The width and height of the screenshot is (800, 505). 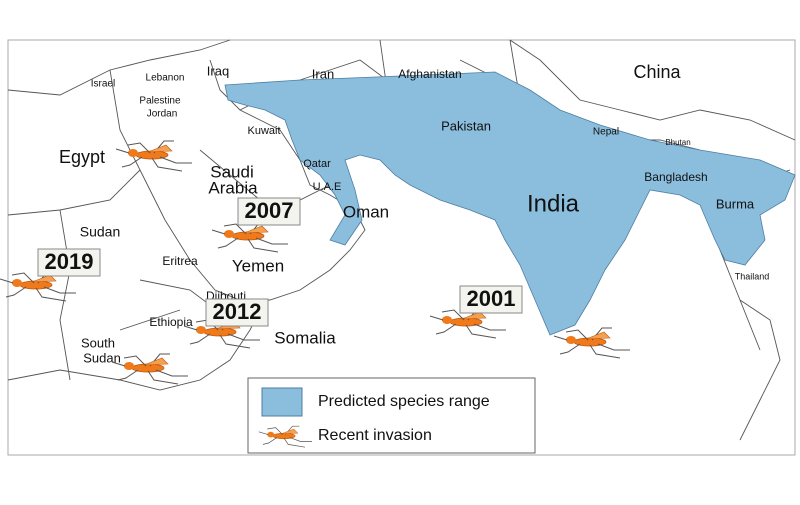 I want to click on country-label: Lebanon, so click(x=165, y=78).